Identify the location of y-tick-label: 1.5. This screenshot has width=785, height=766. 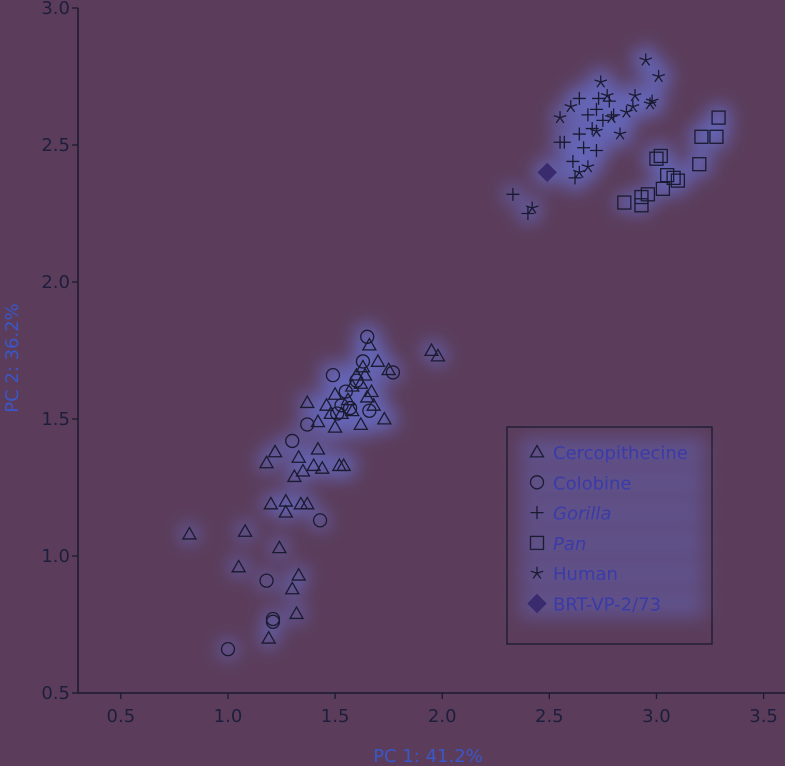
(55, 419).